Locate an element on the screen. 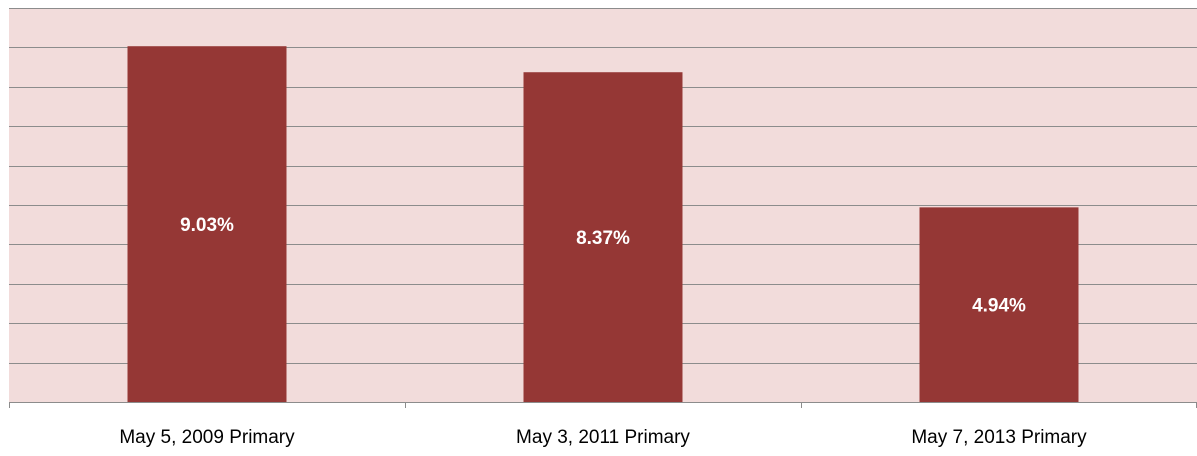 This screenshot has height=456, width=1197. bar-value-label: 4.94% is located at coordinates (999, 306).